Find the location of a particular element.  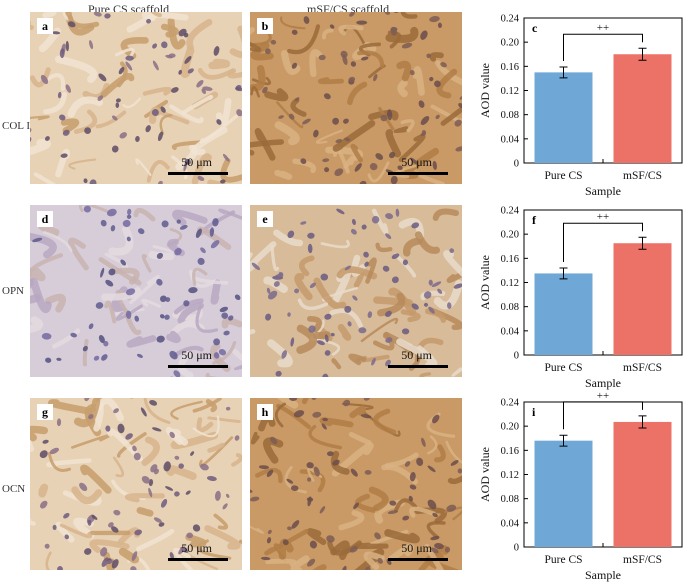

micrograph-e: e 50 μm is located at coordinates (356, 291).